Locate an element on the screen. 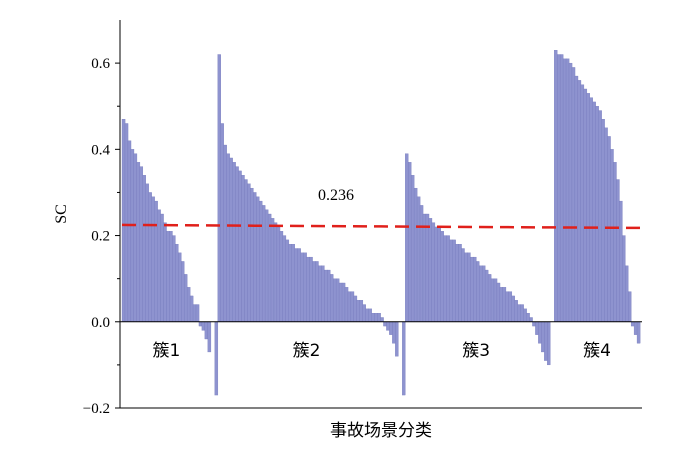 Image resolution: width=700 pixels, height=450 pixels. reference-line-label: 0.236 is located at coordinates (336, 195).